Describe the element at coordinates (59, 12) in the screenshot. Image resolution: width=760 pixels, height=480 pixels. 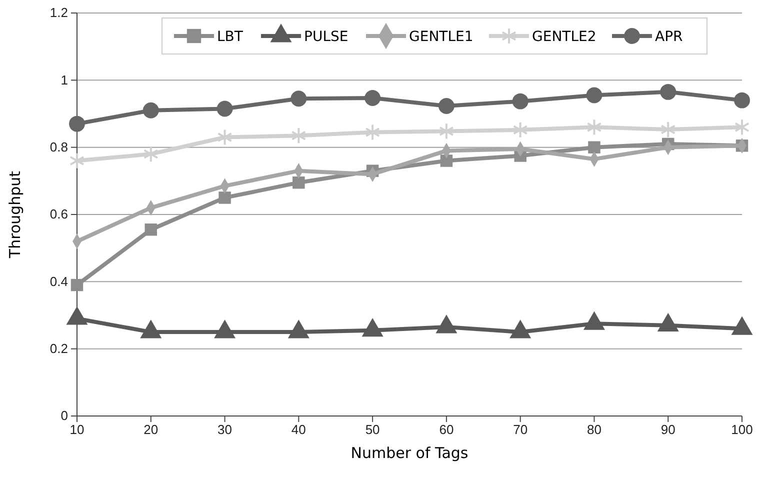
I see `y-tick-label: 1.2` at that location.